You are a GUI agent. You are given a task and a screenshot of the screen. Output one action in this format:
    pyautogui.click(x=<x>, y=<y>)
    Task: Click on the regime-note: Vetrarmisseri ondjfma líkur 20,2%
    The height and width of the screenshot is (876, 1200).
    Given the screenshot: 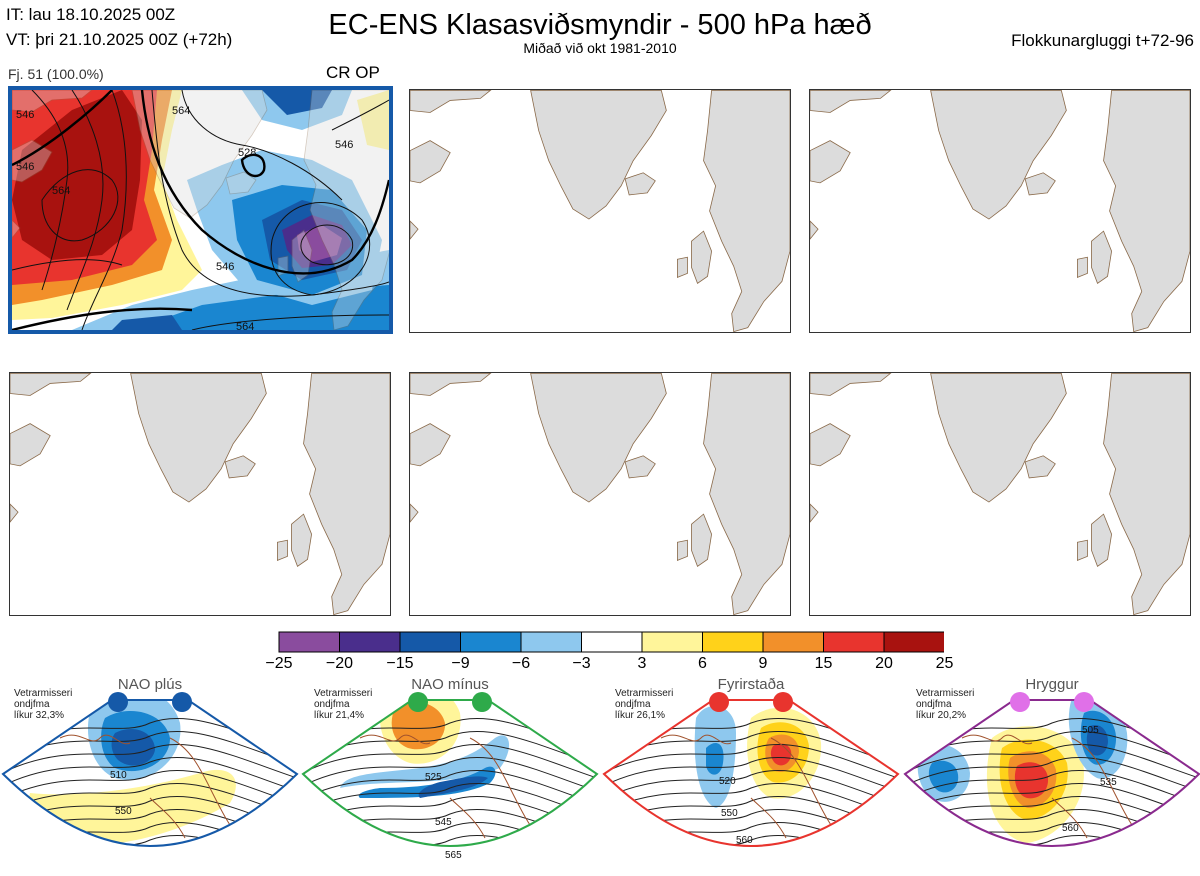 What is the action you would take?
    pyautogui.click(x=945, y=704)
    